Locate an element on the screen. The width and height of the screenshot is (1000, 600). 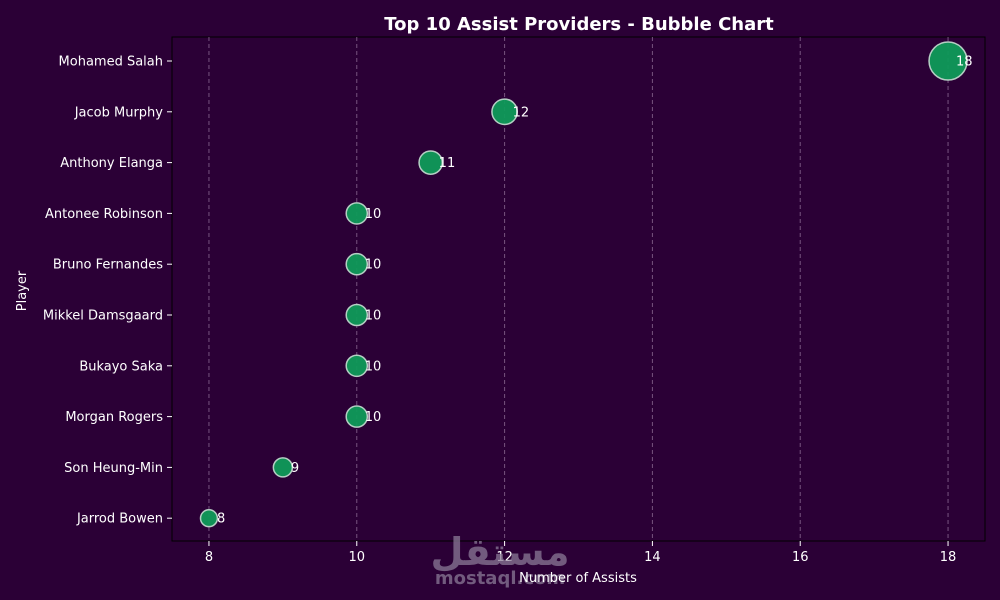
watermark-arabic: مستقل is located at coordinates (500, 552).